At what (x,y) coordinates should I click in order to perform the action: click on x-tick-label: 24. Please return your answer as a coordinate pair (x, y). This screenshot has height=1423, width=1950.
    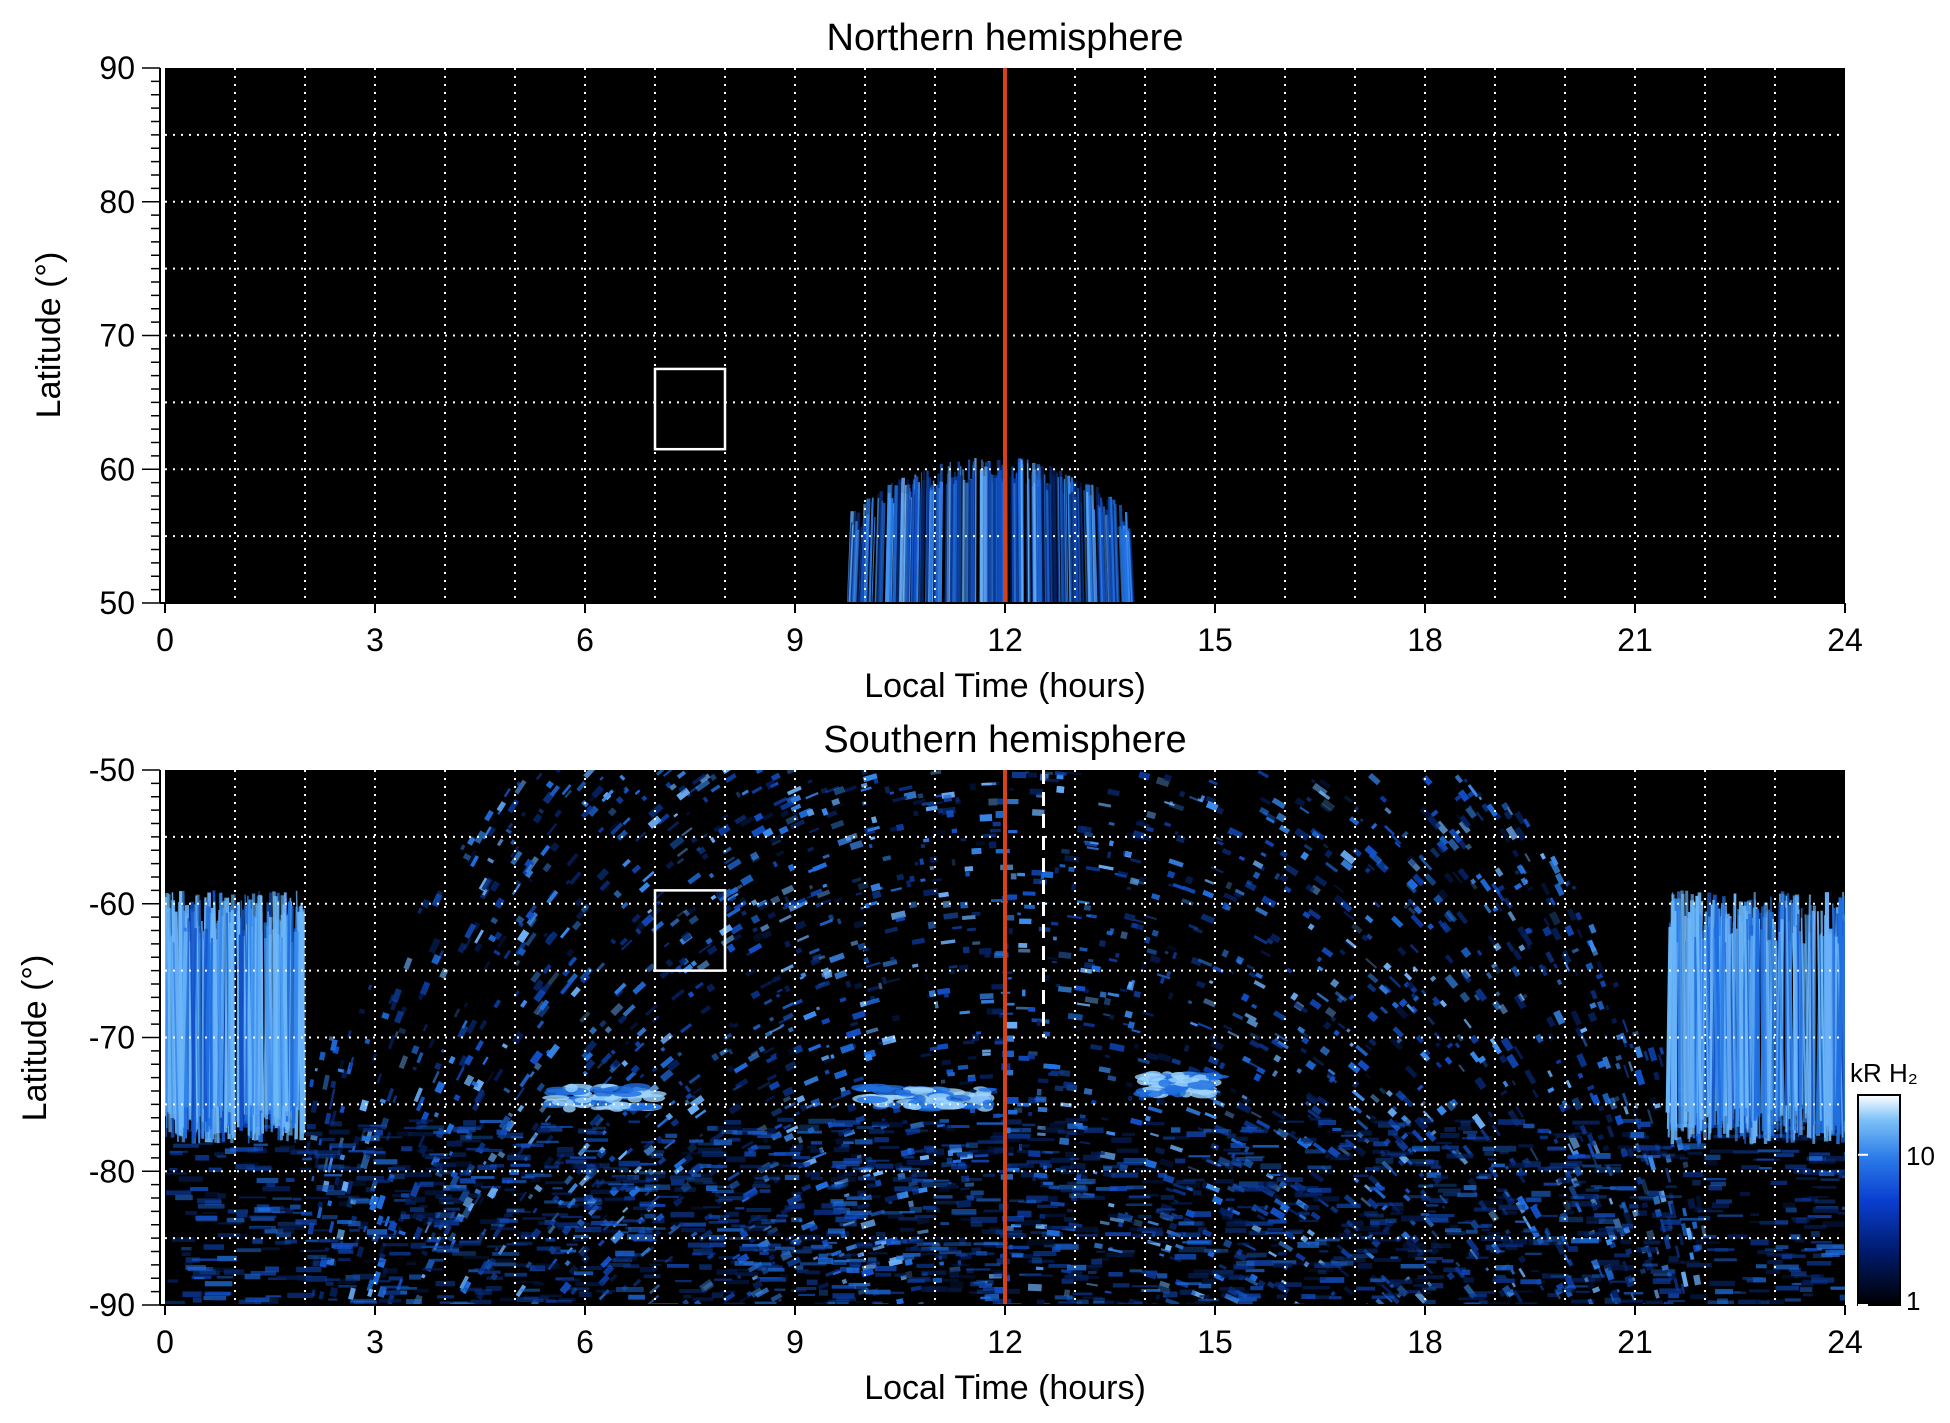
    Looking at the image, I should click on (1845, 640).